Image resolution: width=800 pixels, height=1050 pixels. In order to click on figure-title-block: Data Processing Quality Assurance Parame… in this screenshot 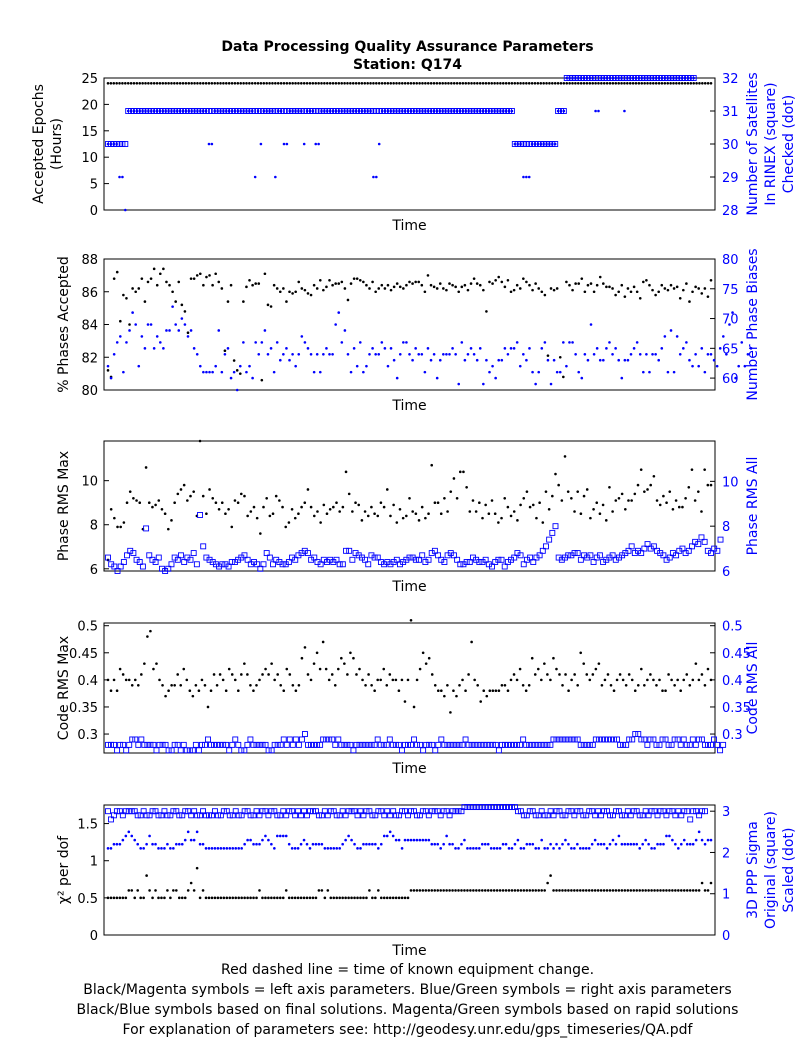, I will do `click(400, 56)`.